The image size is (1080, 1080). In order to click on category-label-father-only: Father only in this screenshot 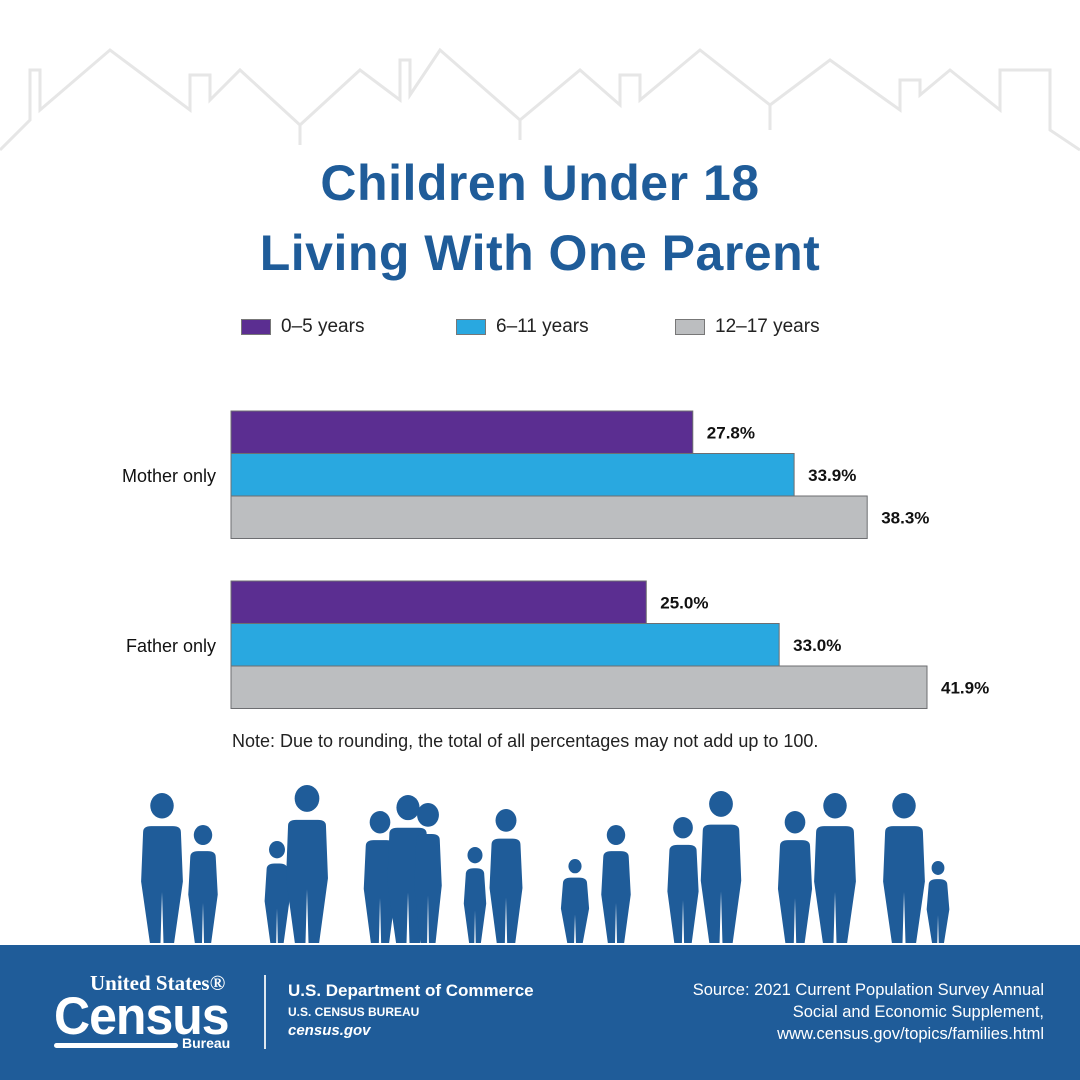, I will do `click(171, 646)`.